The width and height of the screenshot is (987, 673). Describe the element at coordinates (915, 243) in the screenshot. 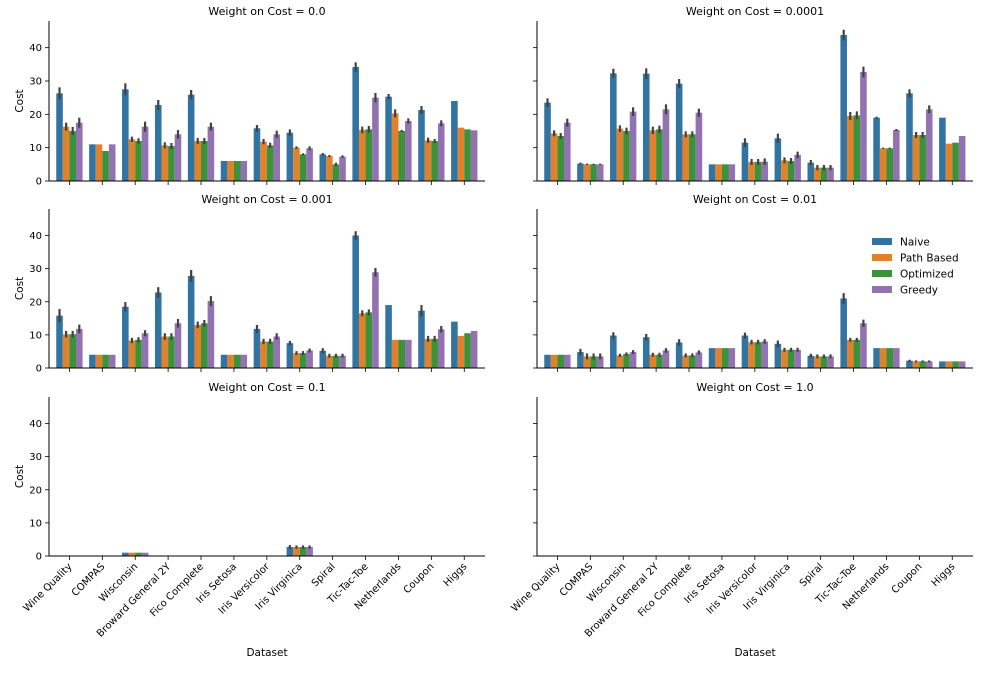

I see `legend-entry: Naive` at that location.